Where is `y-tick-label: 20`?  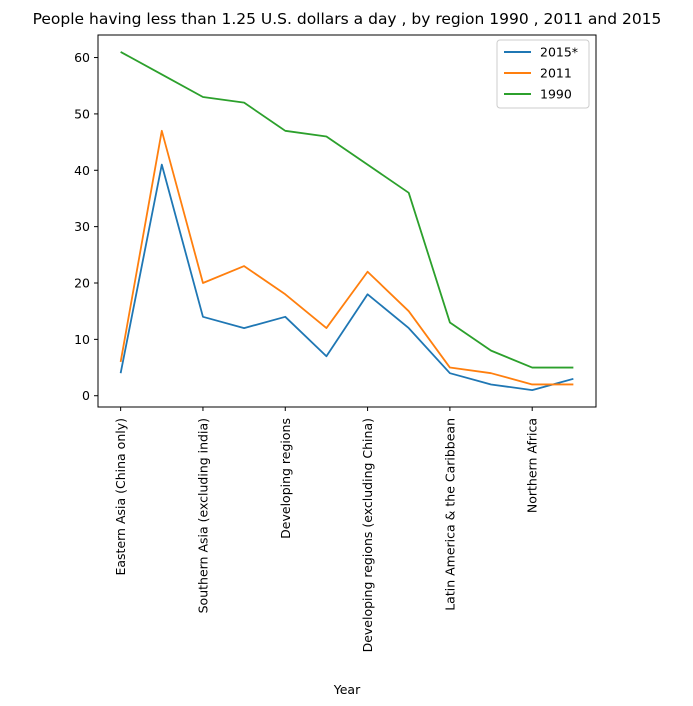
y-tick-label: 20 is located at coordinates (82, 283).